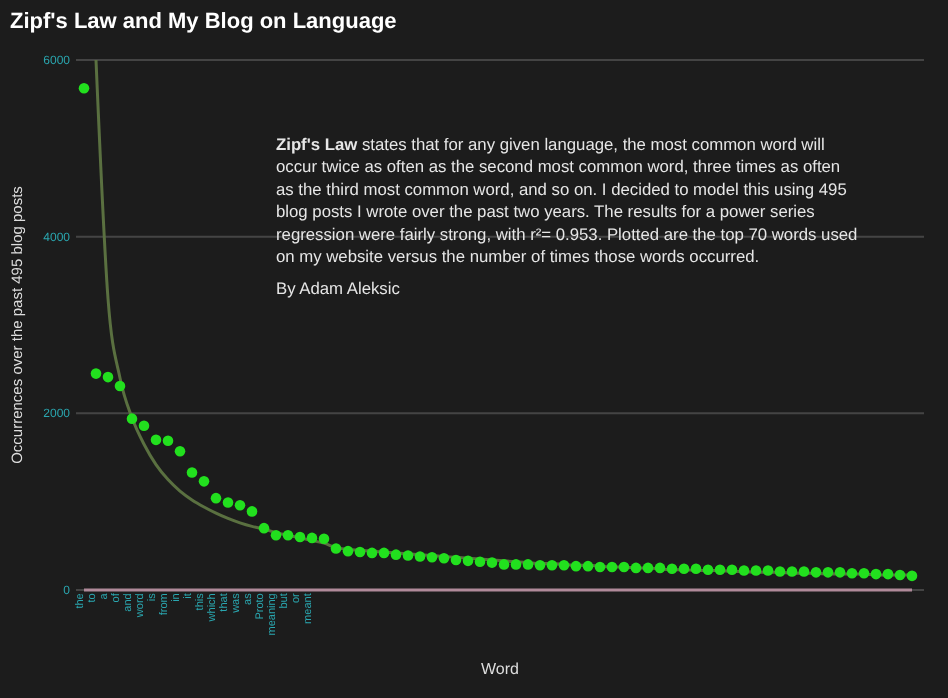 The image size is (948, 698). Describe the element at coordinates (338, 288) in the screenshot. I see `annotation: By Adam Aleksic` at that location.